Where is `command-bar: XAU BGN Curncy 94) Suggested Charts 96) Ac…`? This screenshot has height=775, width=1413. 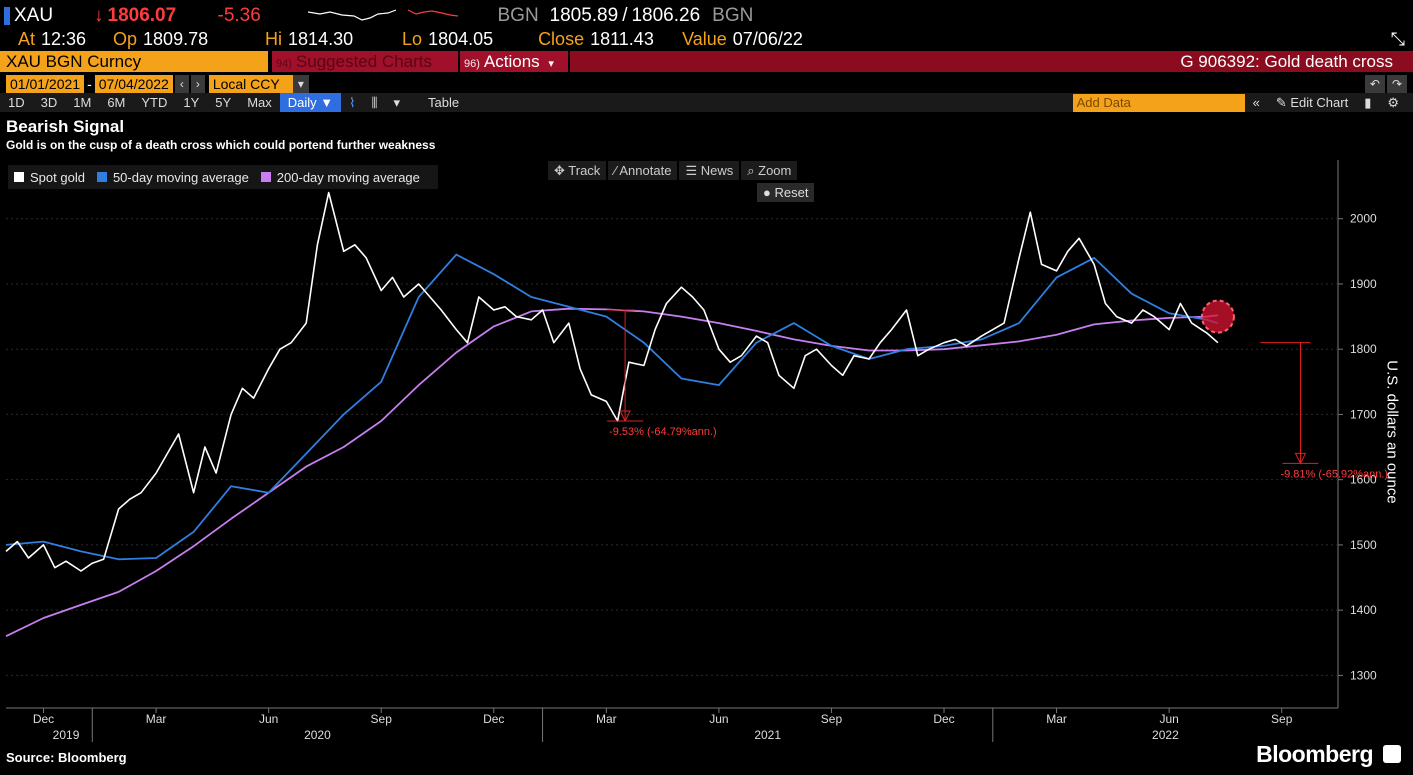
command-bar: XAU BGN Curncy 94) Suggested Charts 96) Ac… is located at coordinates (706, 61).